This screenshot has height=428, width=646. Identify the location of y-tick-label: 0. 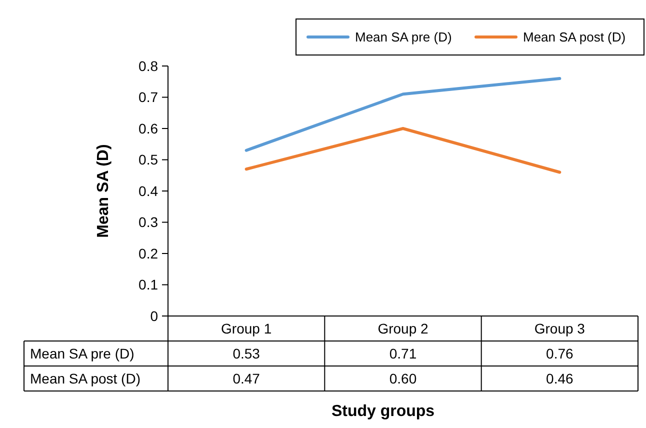
(154, 316).